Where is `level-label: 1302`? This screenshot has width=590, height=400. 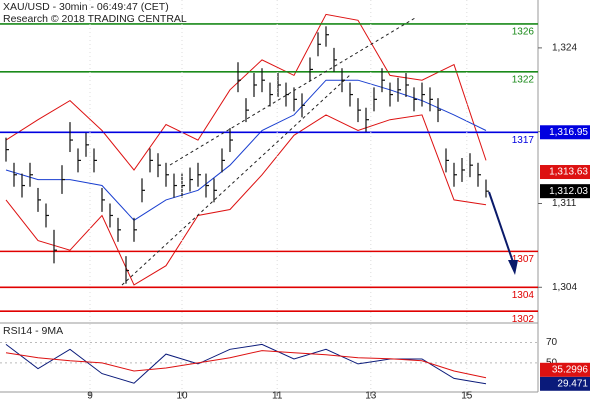
level-label: 1302 is located at coordinates (523, 319).